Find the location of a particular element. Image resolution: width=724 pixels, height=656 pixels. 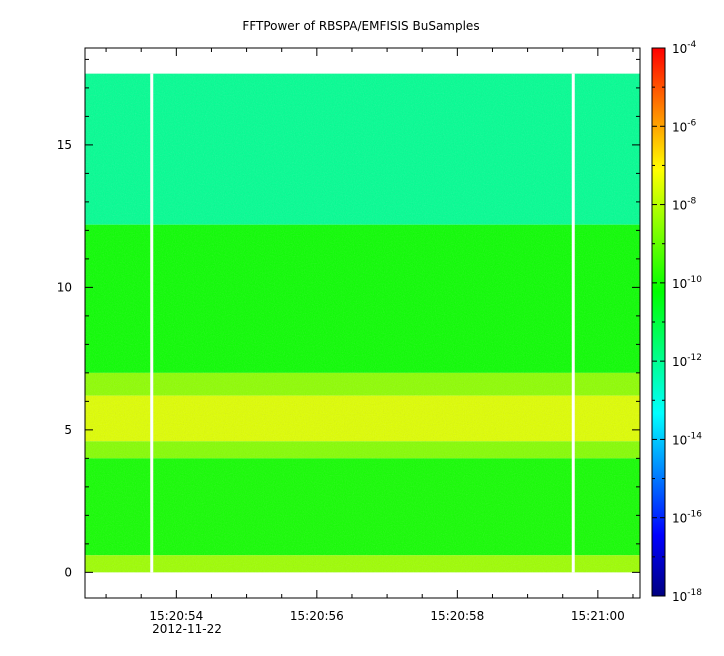

colorbar-tick-label: 10⁻¹² is located at coordinates (687, 361).